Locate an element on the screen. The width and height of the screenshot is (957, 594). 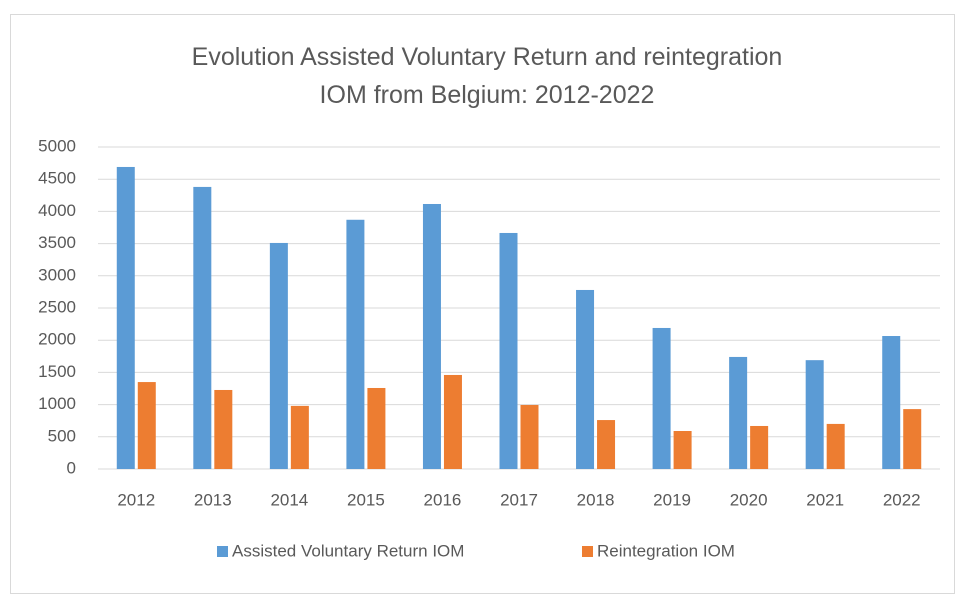
x-tick-label: 2019 is located at coordinates (672, 499).